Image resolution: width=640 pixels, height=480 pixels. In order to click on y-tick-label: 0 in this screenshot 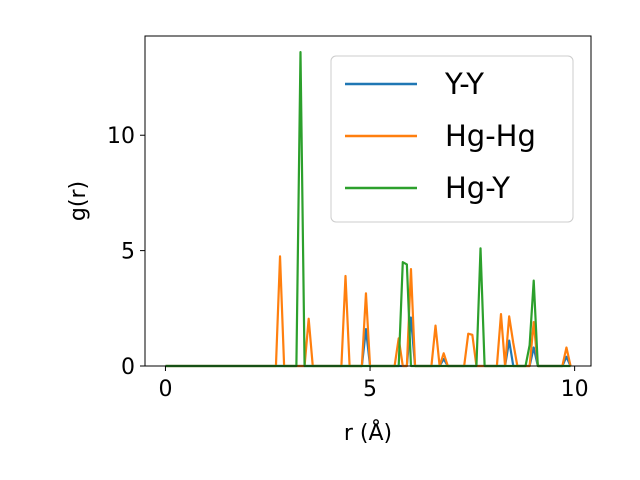, I will do `click(128, 367)`.